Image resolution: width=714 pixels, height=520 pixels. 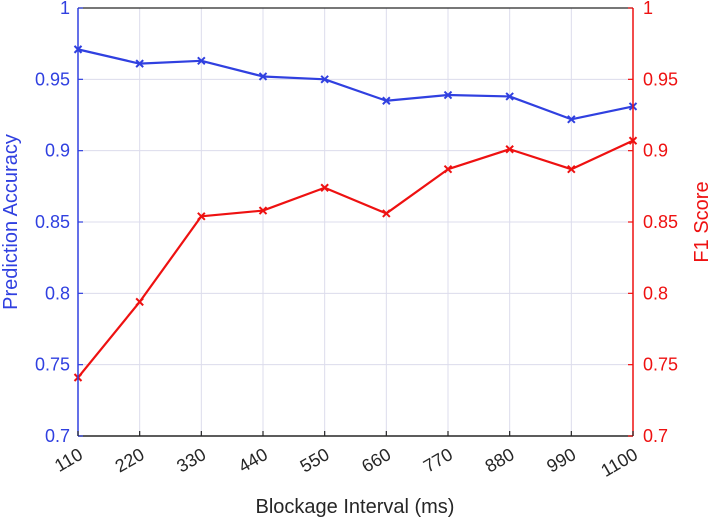 What do you see at coordinates (315, 460) in the screenshot?
I see `x-tick-label: 550` at bounding box center [315, 460].